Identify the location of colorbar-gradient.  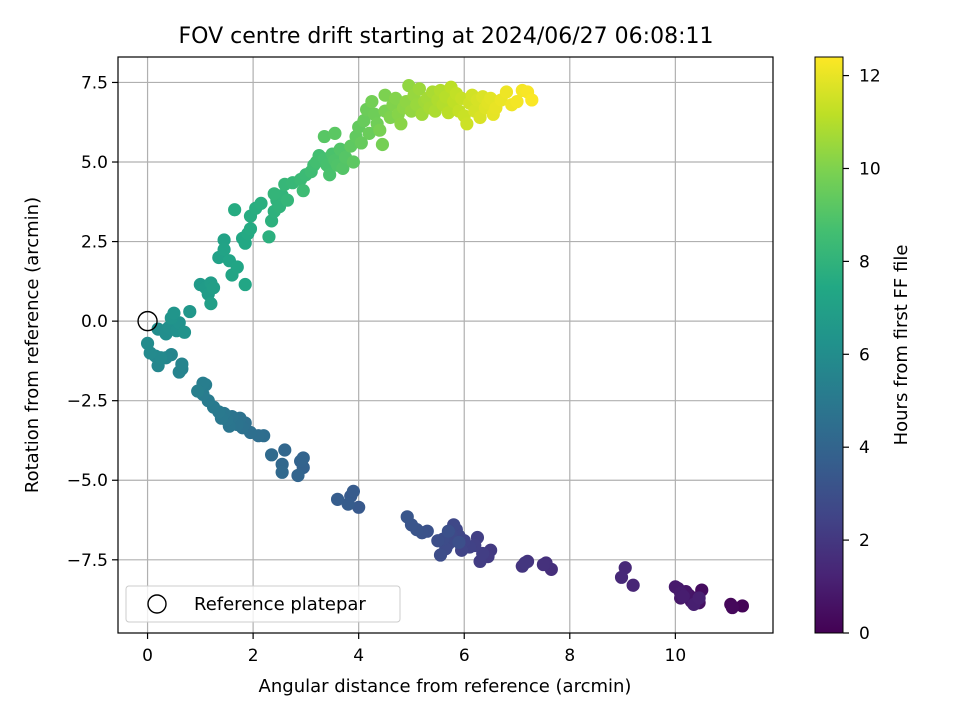
(829, 345).